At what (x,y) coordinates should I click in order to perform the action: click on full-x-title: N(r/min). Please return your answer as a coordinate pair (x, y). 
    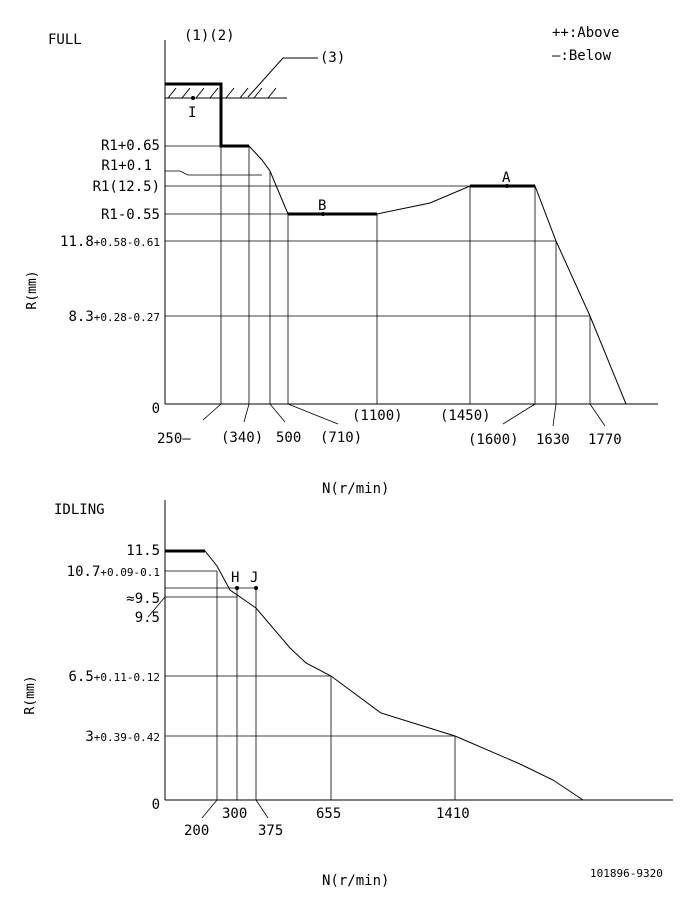
    Looking at the image, I should click on (355, 489).